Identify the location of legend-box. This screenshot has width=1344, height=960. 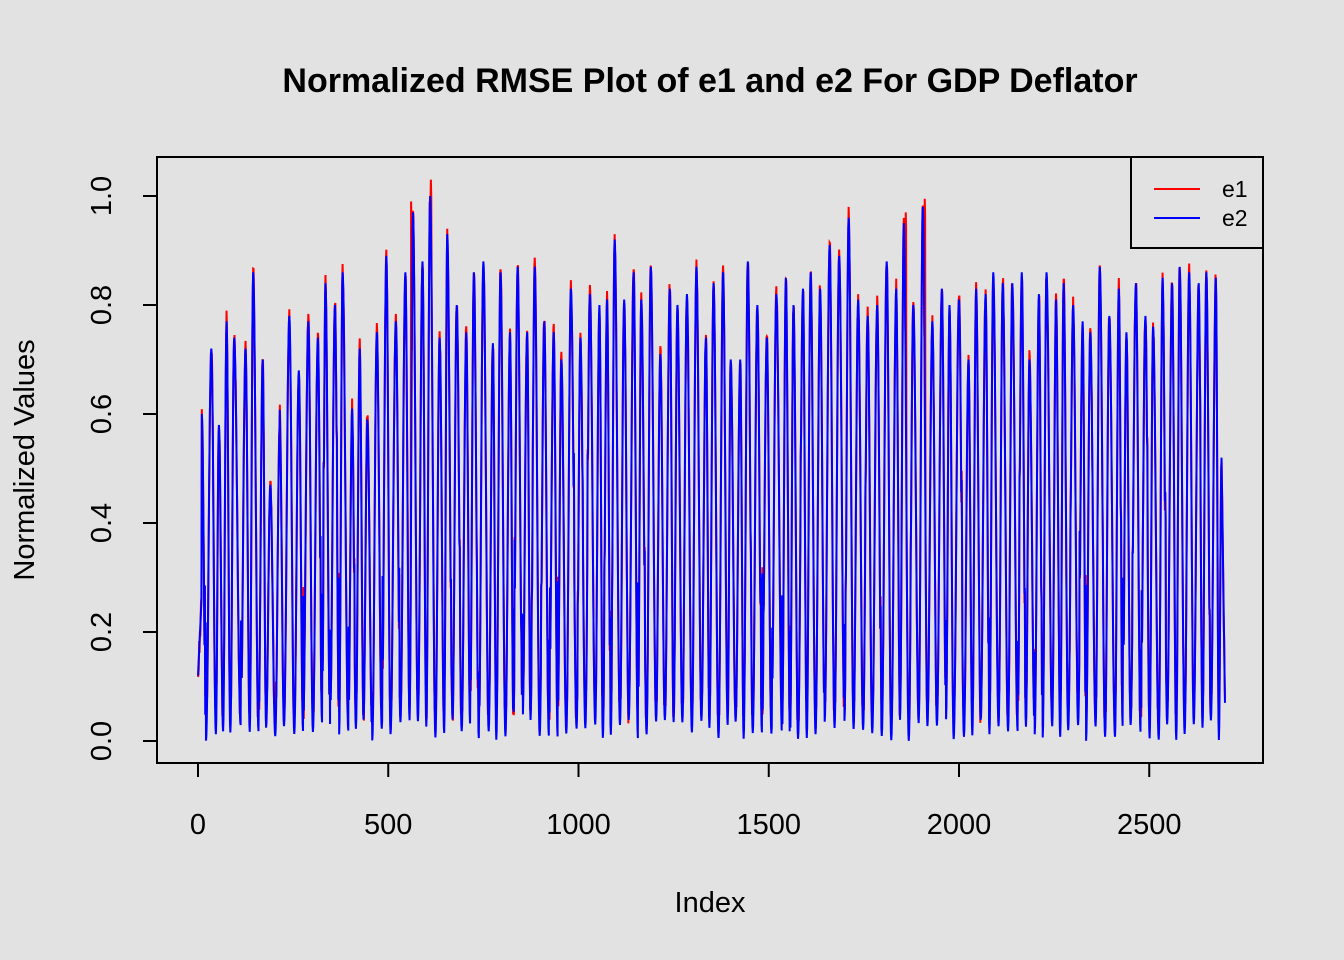
(1197, 202).